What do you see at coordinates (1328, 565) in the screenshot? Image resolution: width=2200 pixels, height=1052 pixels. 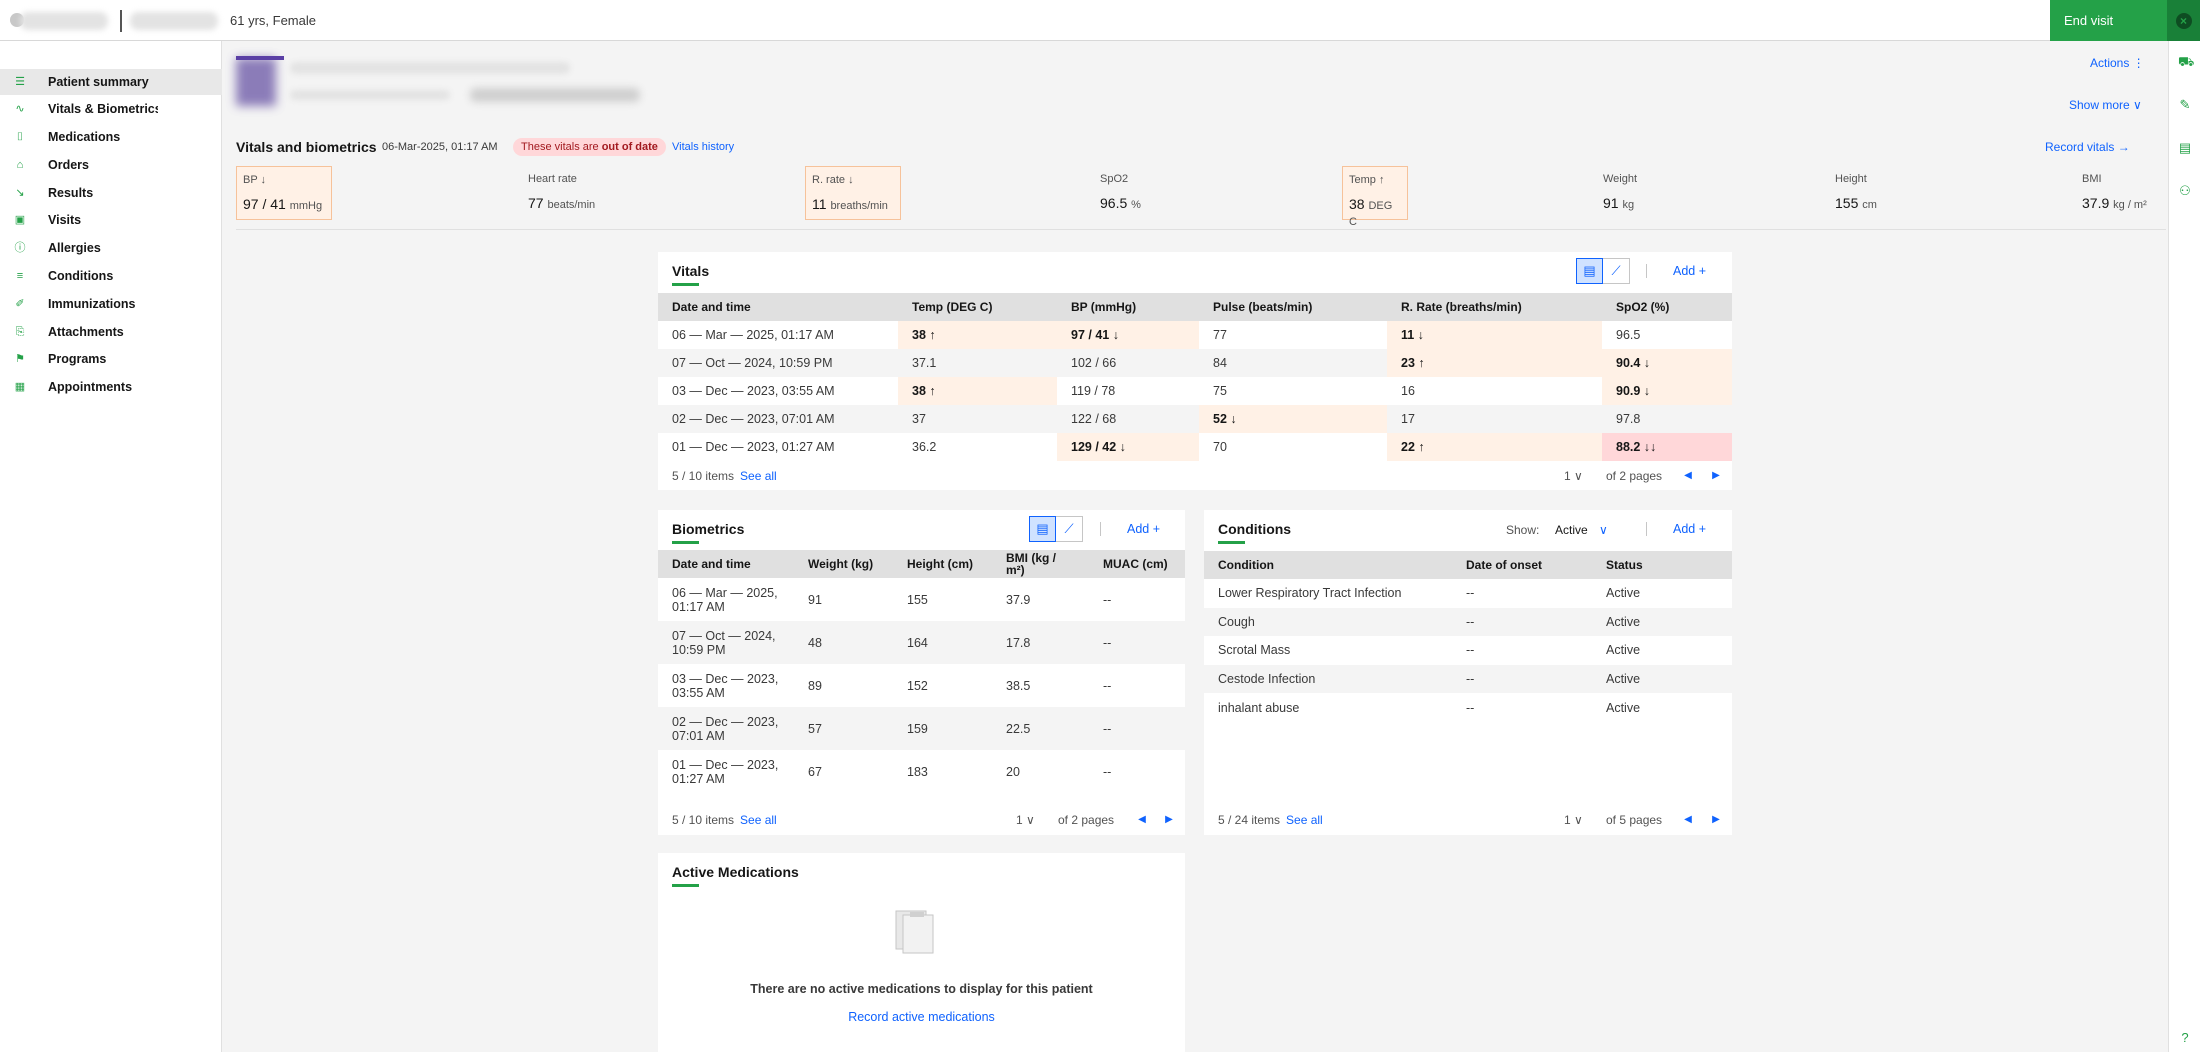 I see `column-header: Condition` at bounding box center [1328, 565].